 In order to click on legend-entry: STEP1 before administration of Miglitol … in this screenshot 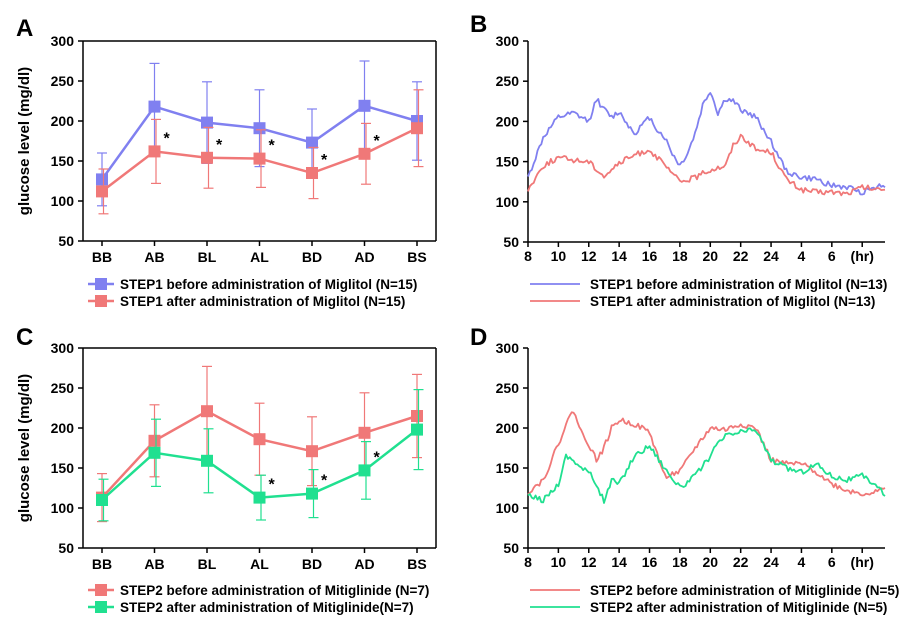, I will do `click(268, 284)`.